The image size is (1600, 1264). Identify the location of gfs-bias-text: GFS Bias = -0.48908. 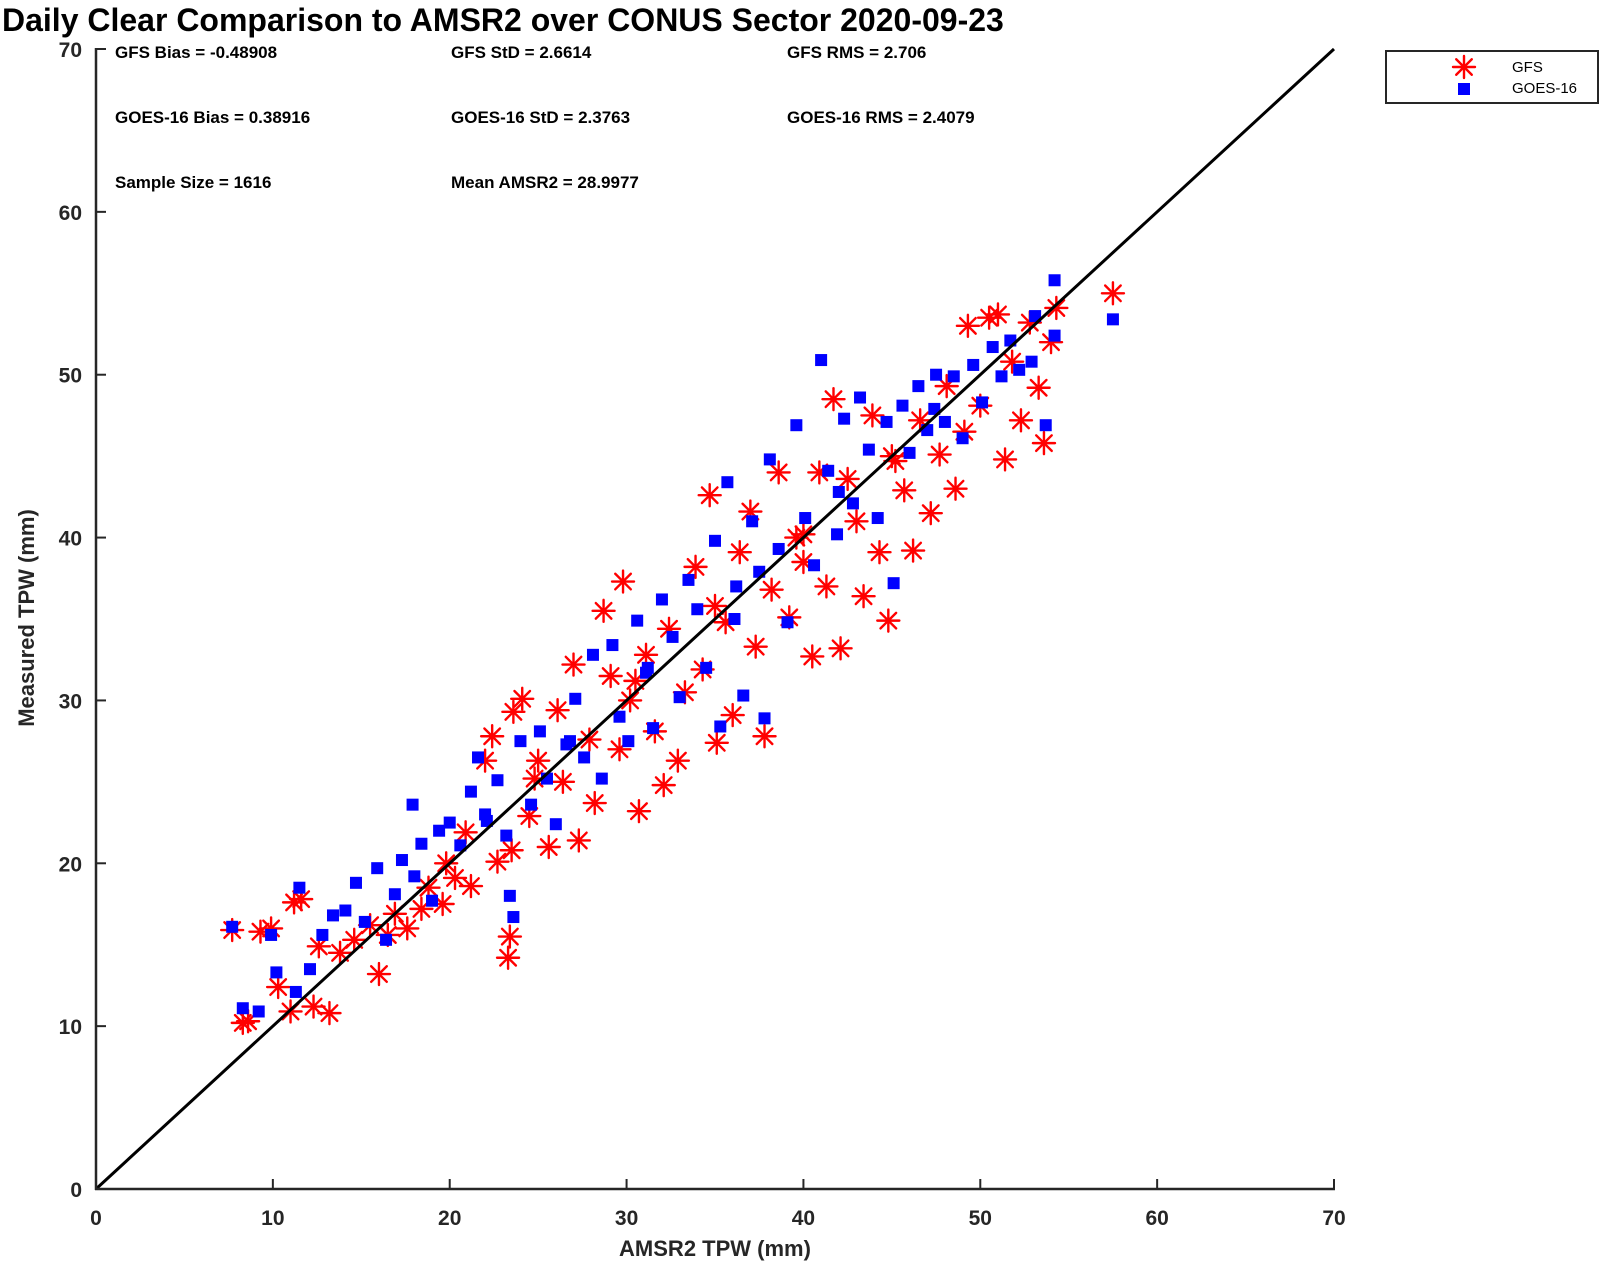
(196, 52).